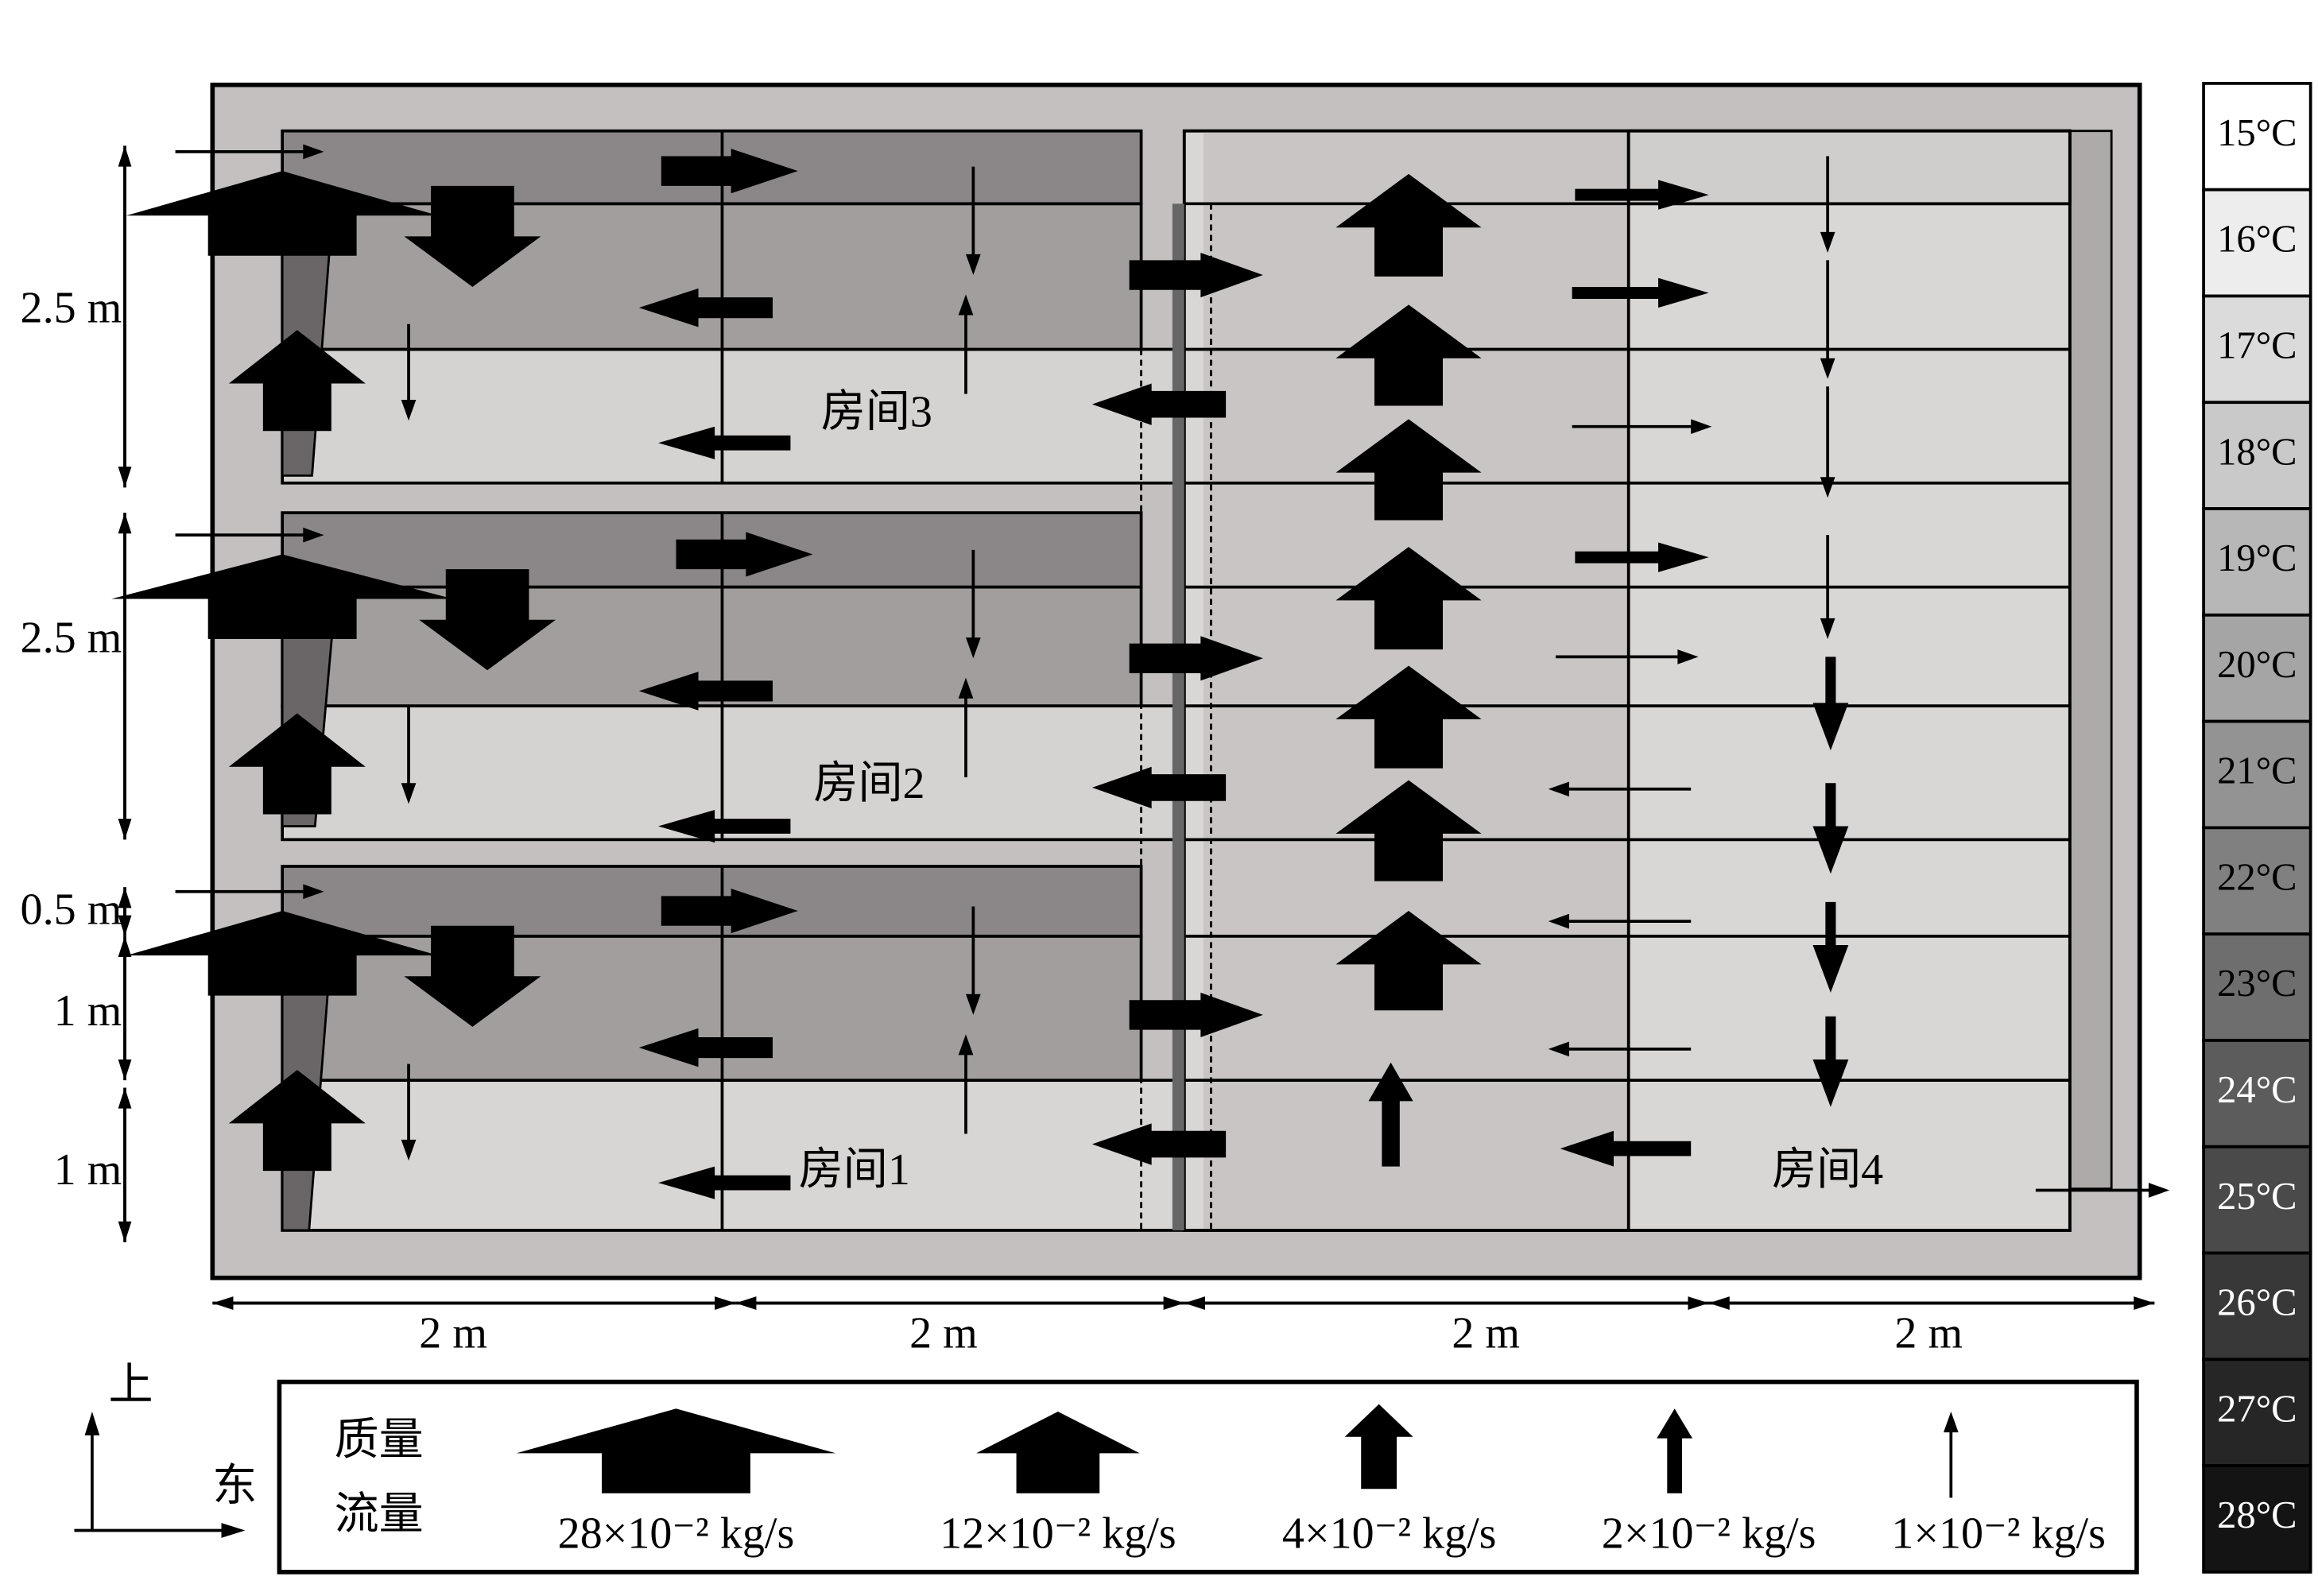 This screenshot has height=1596, width=2318. What do you see at coordinates (2257, 1408) in the screenshot?
I see `colorbar-label: 27°C` at bounding box center [2257, 1408].